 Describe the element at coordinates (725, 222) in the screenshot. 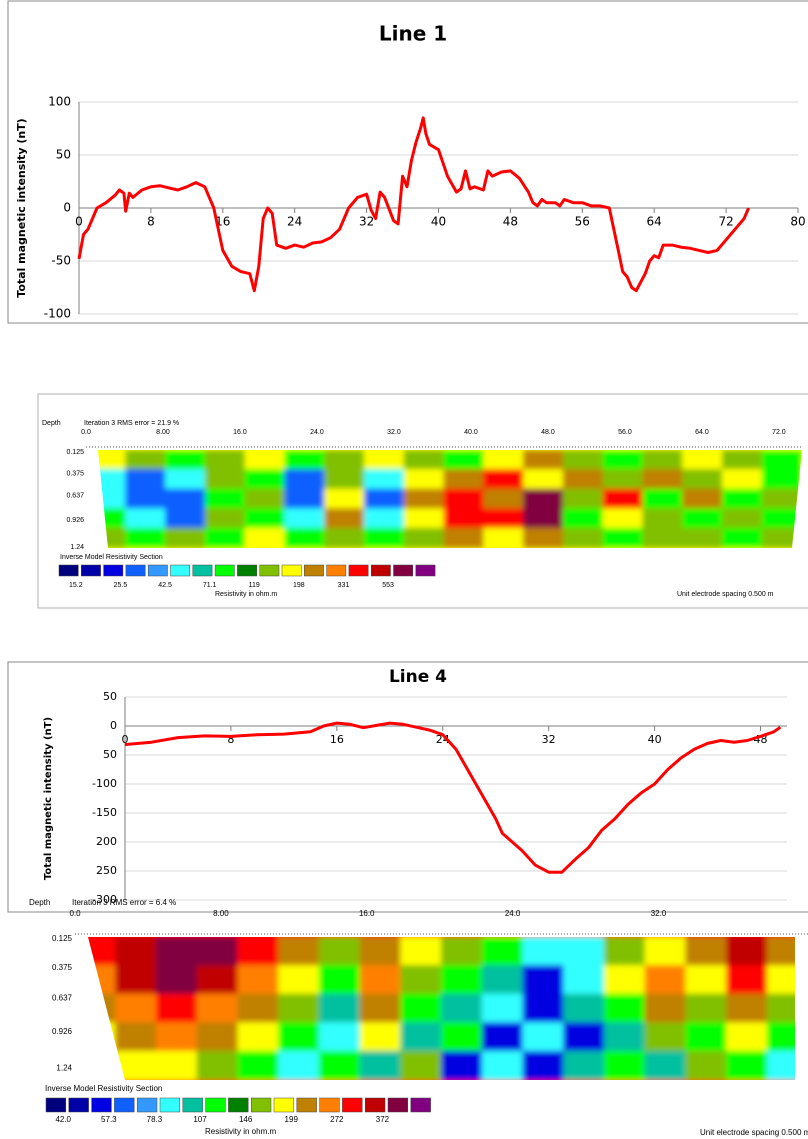

I see `x-tick-label: 72` at that location.